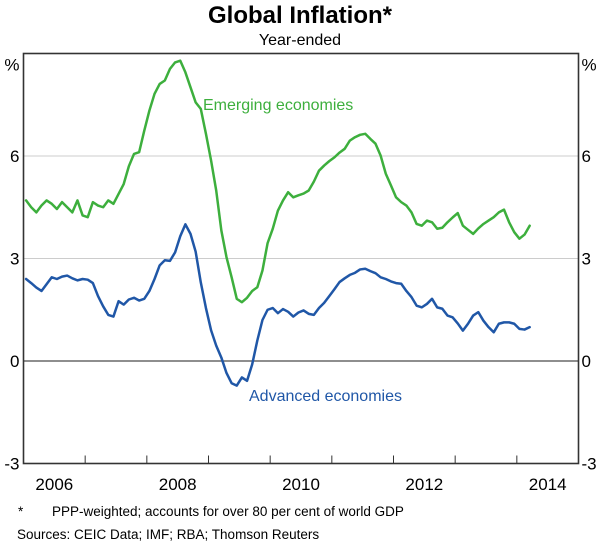 The width and height of the screenshot is (600, 552). I want to click on chart-title: Global Inflation*, so click(300, 15).